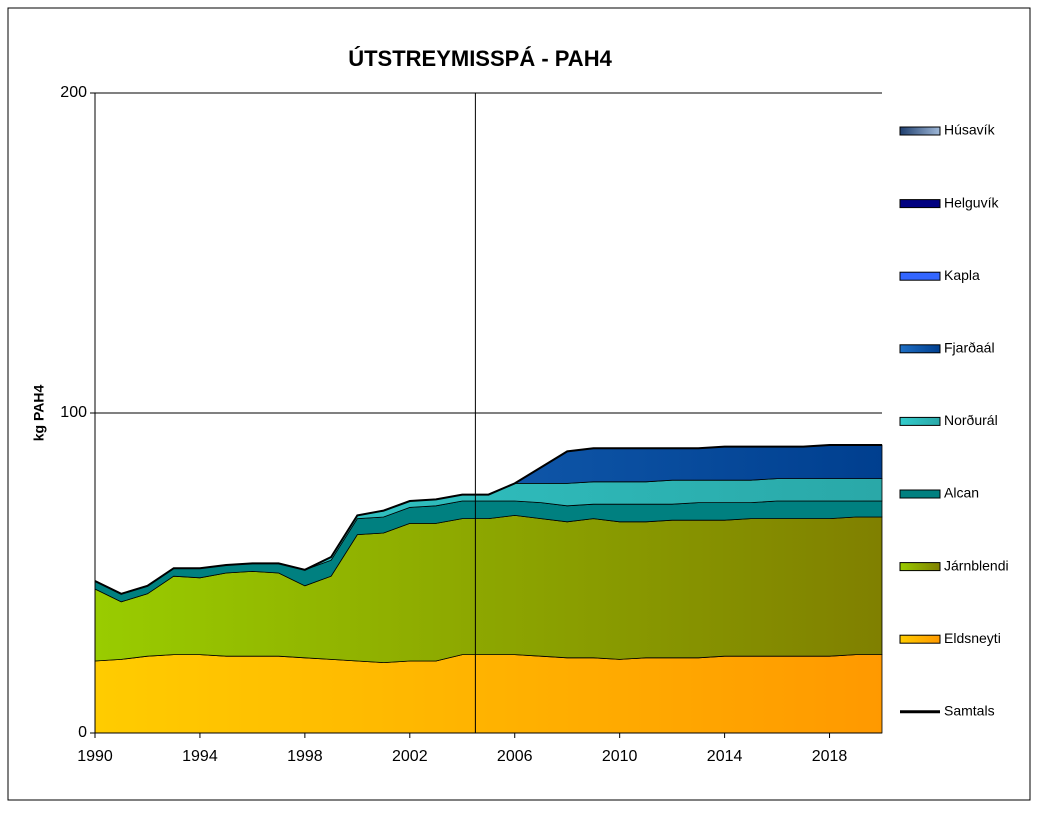 Image resolution: width=1042 pixels, height=817 pixels. I want to click on legend-label: Járnblendi, so click(976, 565).